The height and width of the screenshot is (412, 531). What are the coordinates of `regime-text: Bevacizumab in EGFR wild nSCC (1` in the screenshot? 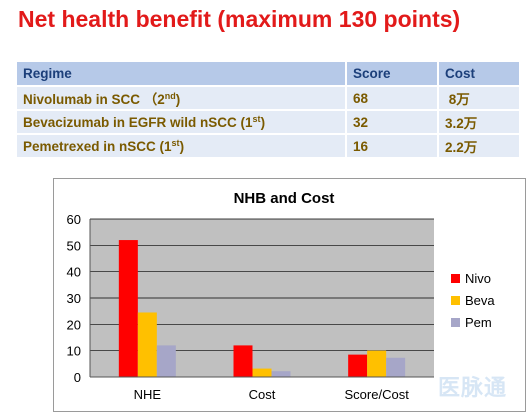 It's located at (138, 122).